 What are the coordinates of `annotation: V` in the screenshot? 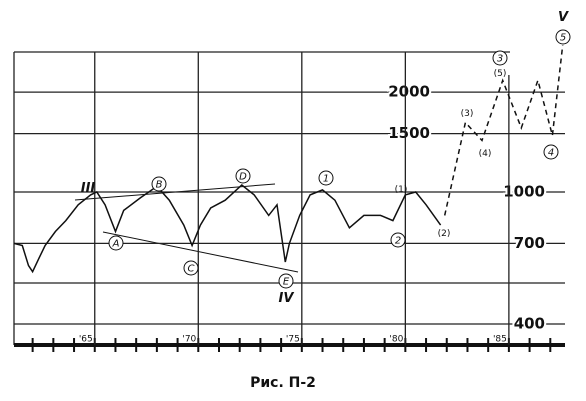 It's located at (563, 17).